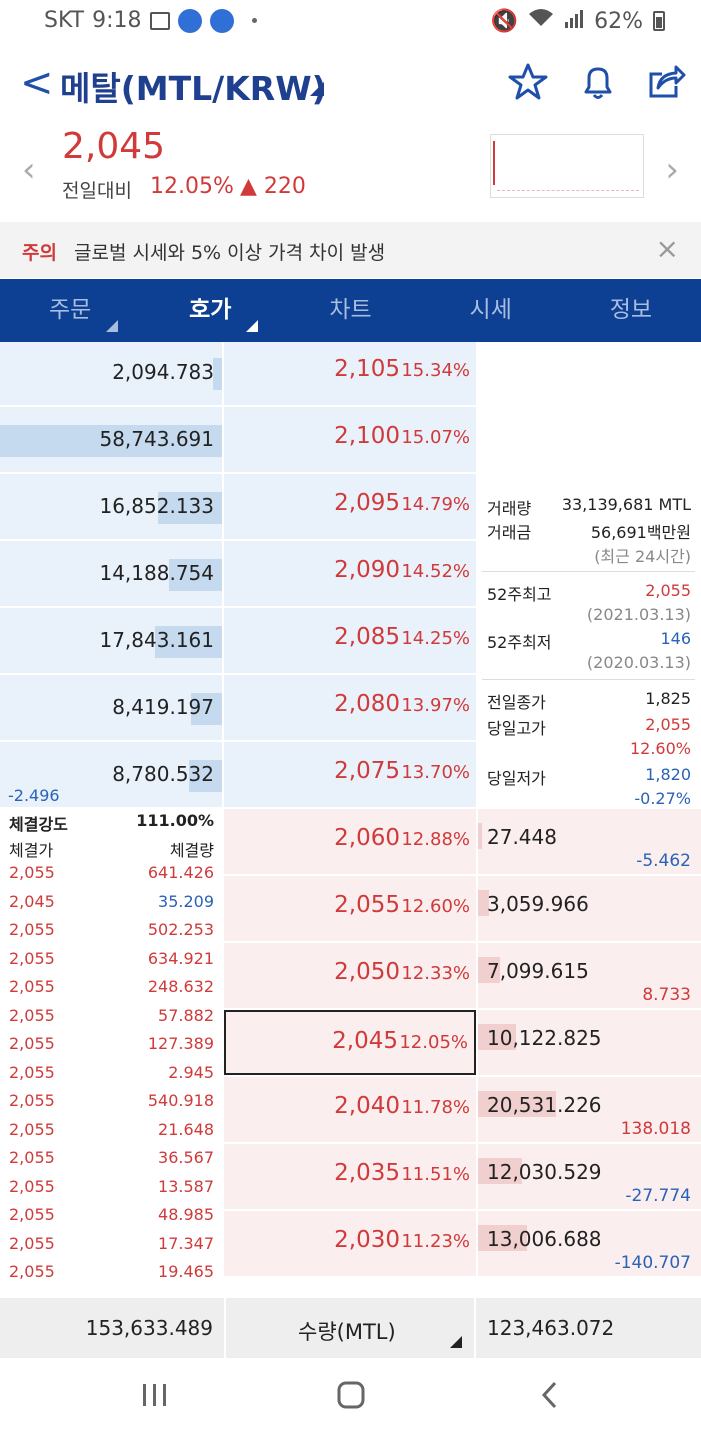 The width and height of the screenshot is (701, 1440). What do you see at coordinates (589, 1176) in the screenshot?
I see `bid-qty-cell: 12,030.529 -27.774` at bounding box center [589, 1176].